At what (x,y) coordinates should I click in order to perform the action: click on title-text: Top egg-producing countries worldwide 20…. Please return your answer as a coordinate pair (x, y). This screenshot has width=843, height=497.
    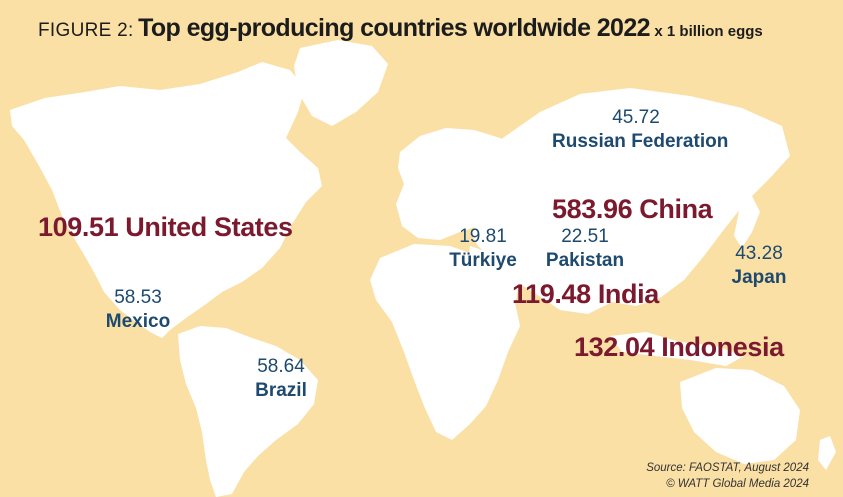
    Looking at the image, I should click on (394, 28).